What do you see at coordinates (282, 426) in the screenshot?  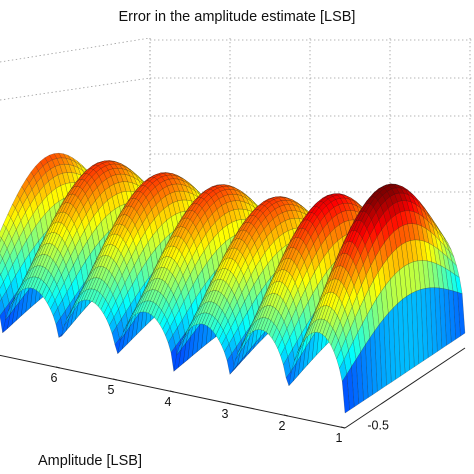 I see `x-tick-label: 2` at bounding box center [282, 426].